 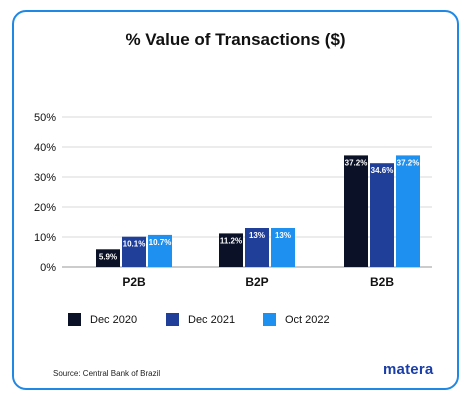 I want to click on source-note: Source: Central Bank of Brazil, so click(x=107, y=373).